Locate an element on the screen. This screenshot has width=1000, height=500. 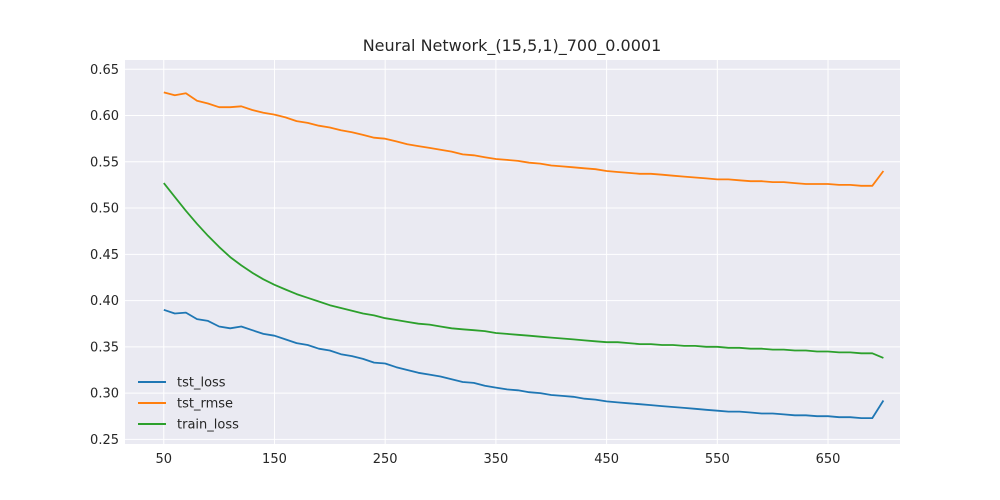
x-axis-ticks: 50 150 250 350 450 550 650 is located at coordinates (497, 459).